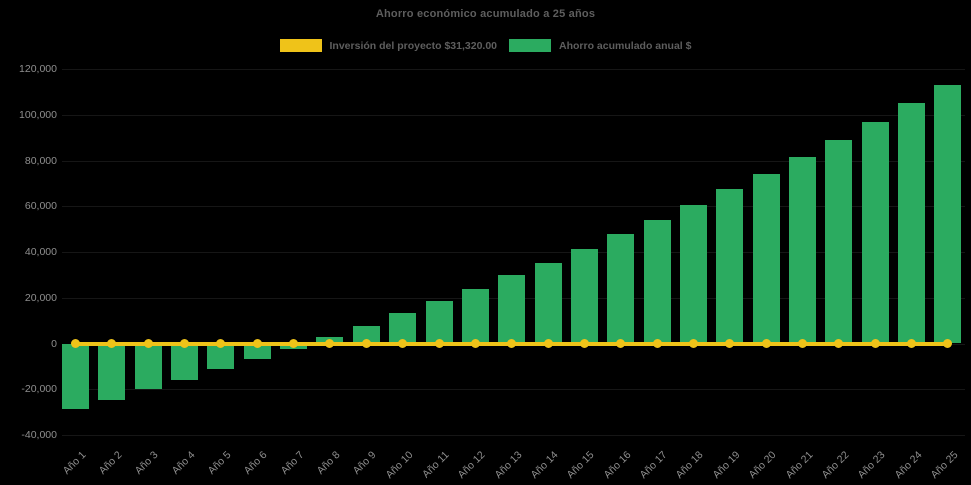 Image resolution: width=971 pixels, height=485 pixels. I want to click on x-axis-tick-label: Año 21, so click(798, 465).